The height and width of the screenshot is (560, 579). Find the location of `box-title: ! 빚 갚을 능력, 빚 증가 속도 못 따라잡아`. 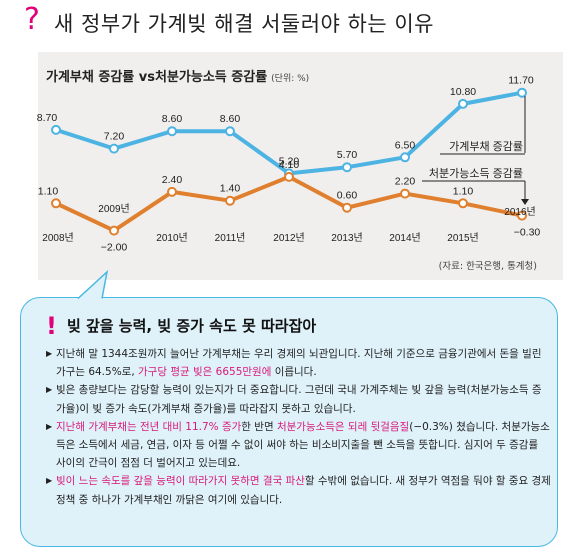

box-title: ! 빚 갚을 능력, 빚 증가 속도 못 따라잡아 is located at coordinates (181, 326).